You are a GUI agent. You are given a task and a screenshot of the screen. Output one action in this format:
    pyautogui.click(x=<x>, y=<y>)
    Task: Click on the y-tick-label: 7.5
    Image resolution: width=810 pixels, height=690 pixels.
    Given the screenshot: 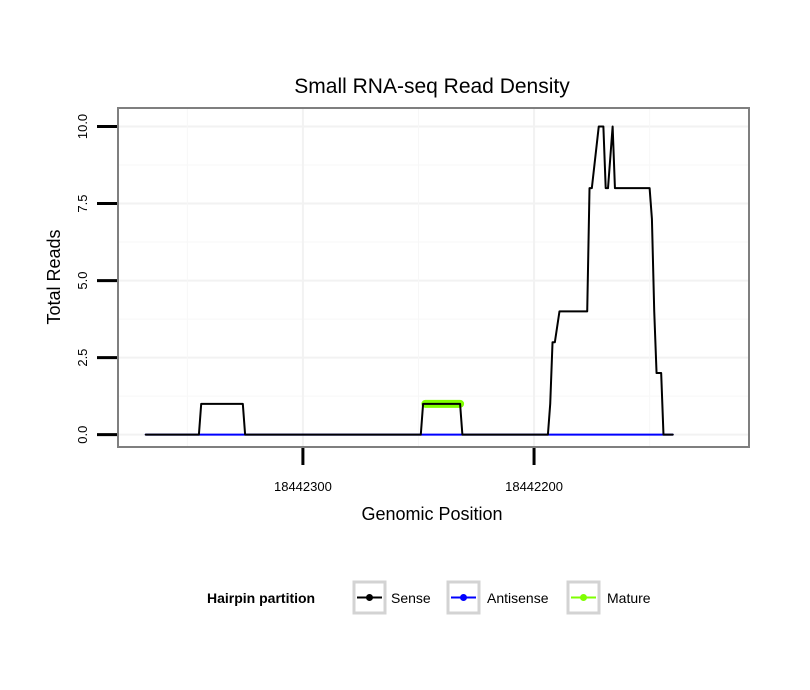 What is the action you would take?
    pyautogui.click(x=82, y=203)
    